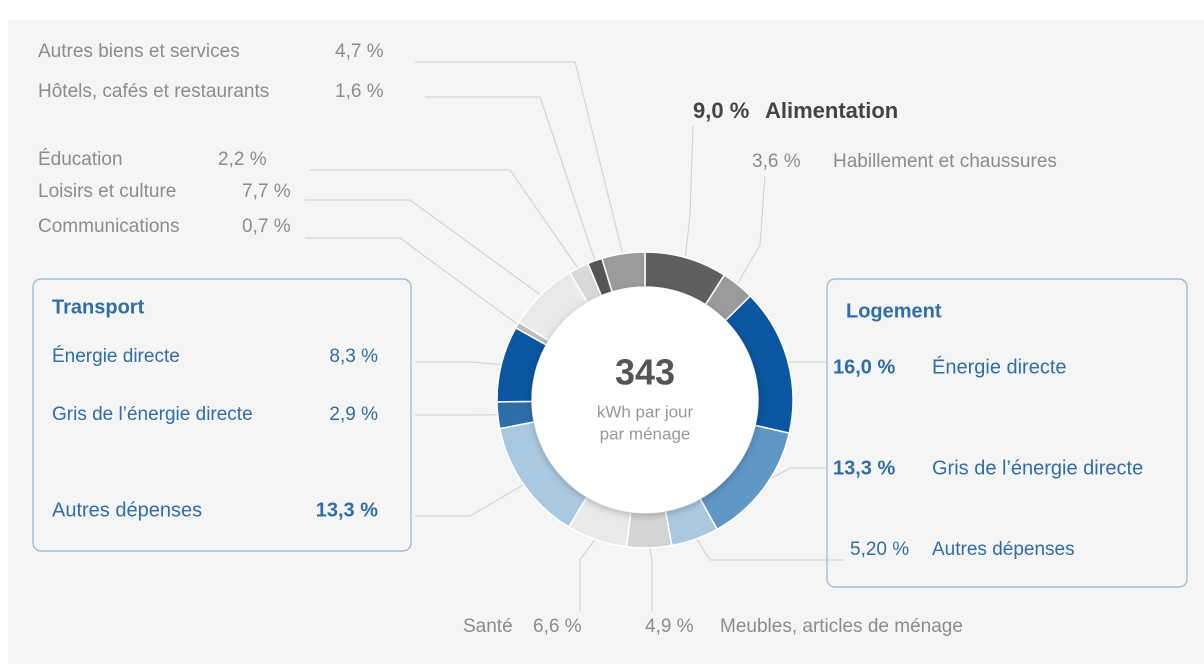 The image size is (1204, 669). What do you see at coordinates (266, 226) in the screenshot?
I see `segment-value: 0,7 %` at bounding box center [266, 226].